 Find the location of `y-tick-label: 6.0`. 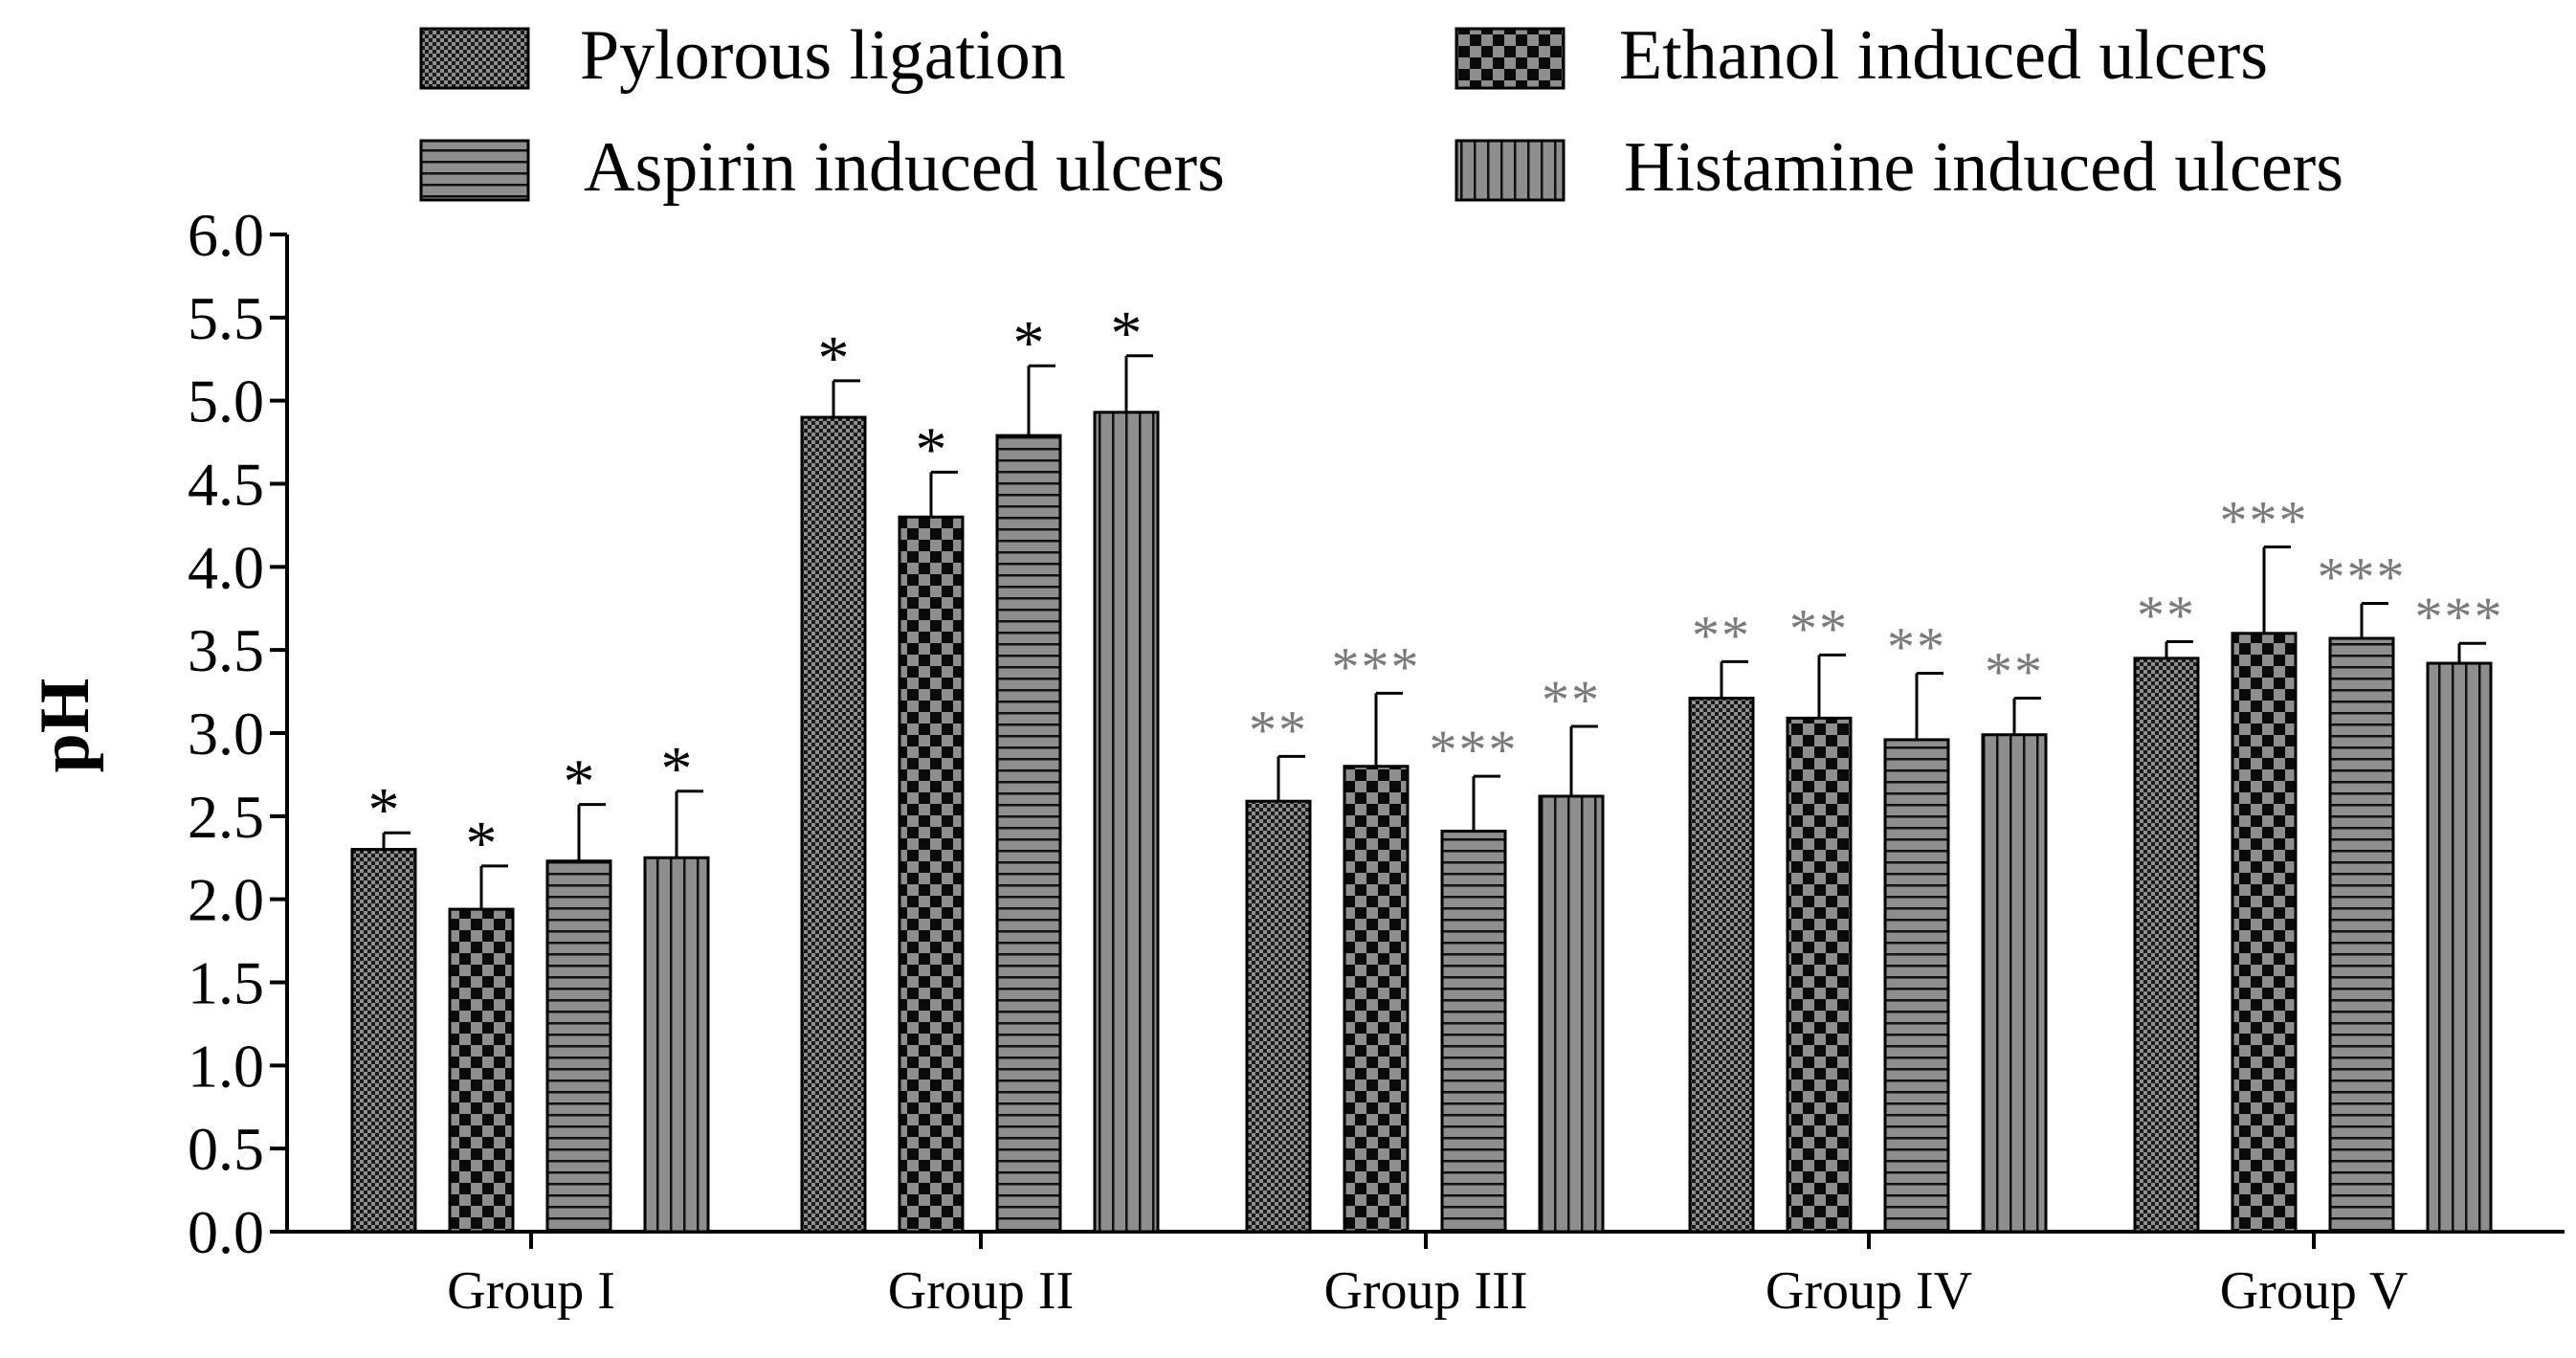

y-tick-label: 6.0 is located at coordinates (226, 235).